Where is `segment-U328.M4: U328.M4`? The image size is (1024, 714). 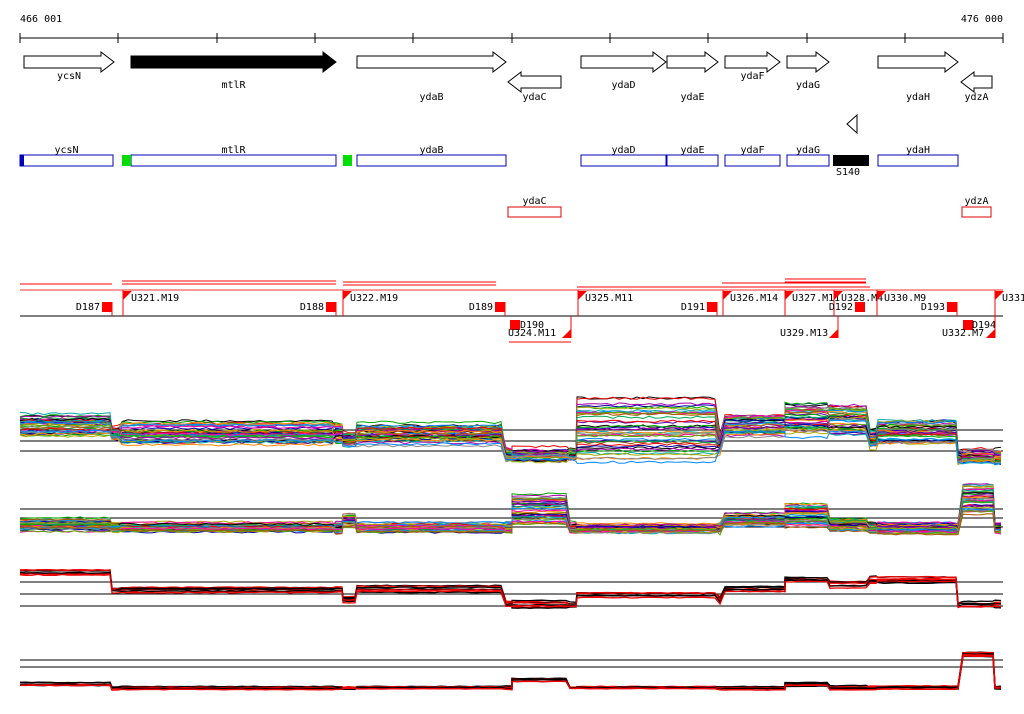 segment-U328.M4: U328.M4 is located at coordinates (858, 303).